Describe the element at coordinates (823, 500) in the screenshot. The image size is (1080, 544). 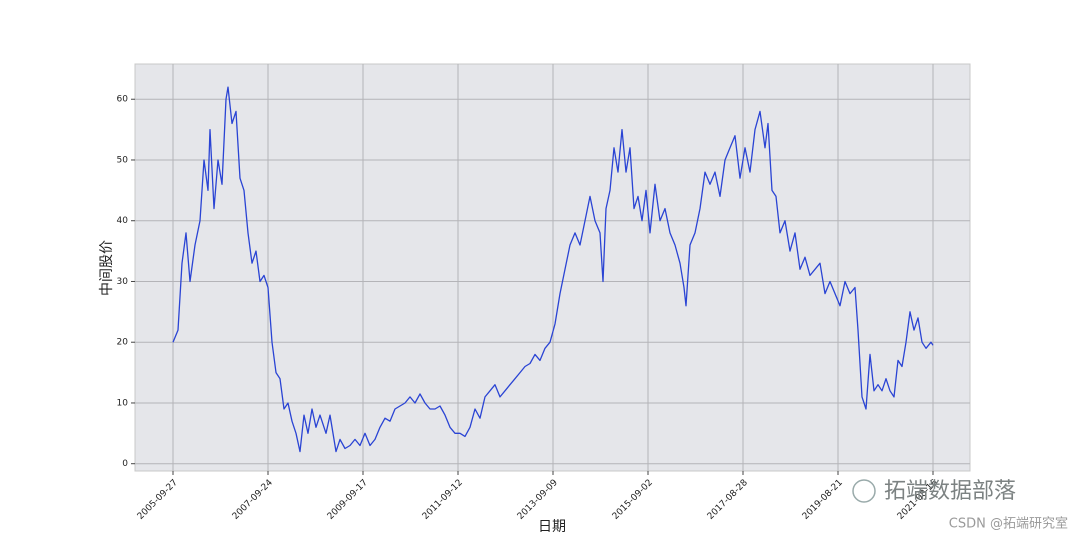
I see `x-tick-label: 2019-08-21` at that location.